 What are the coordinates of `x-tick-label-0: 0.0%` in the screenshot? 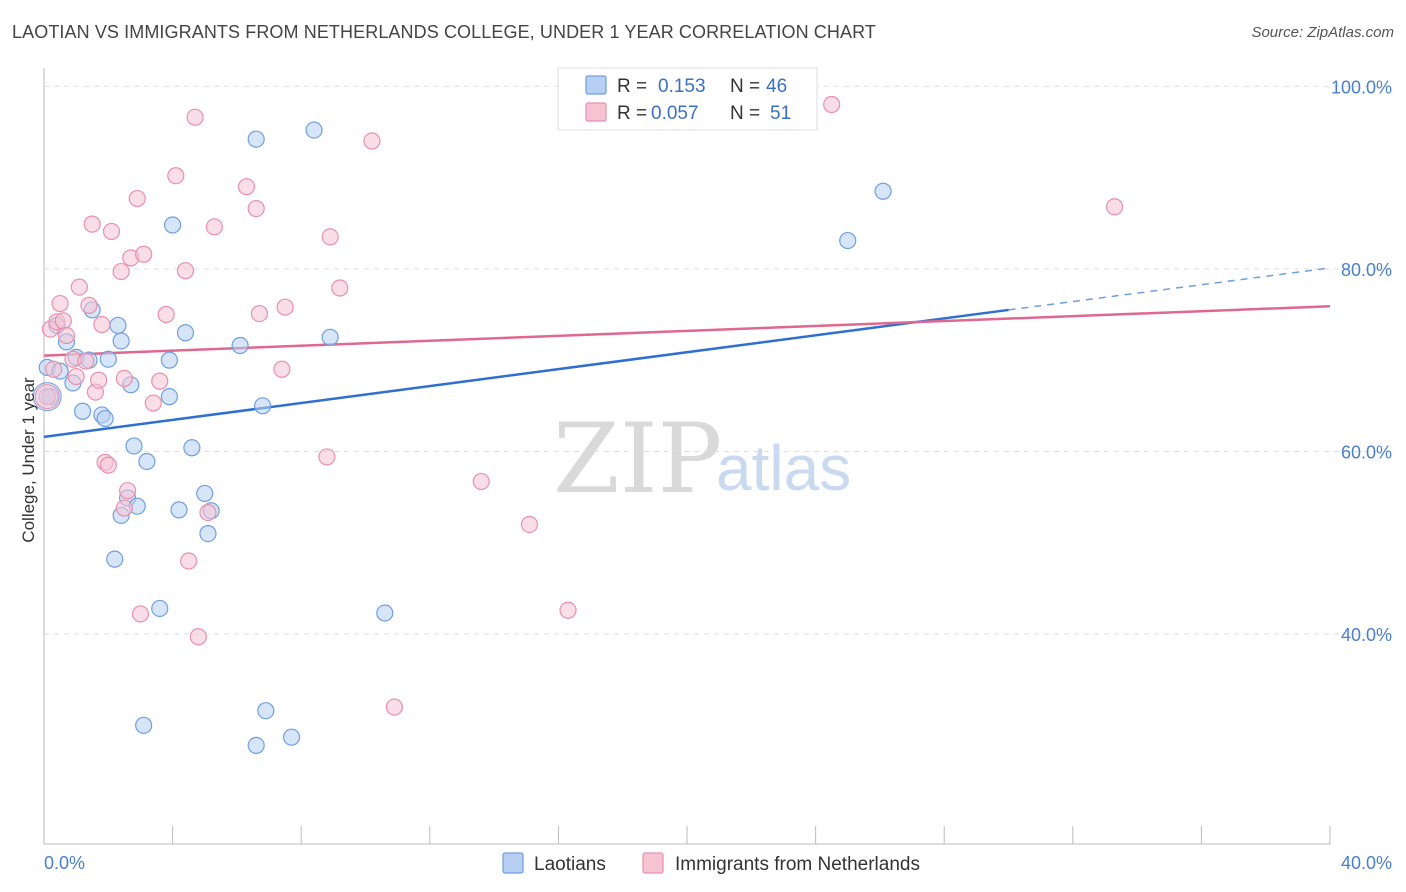 It's located at (64, 863).